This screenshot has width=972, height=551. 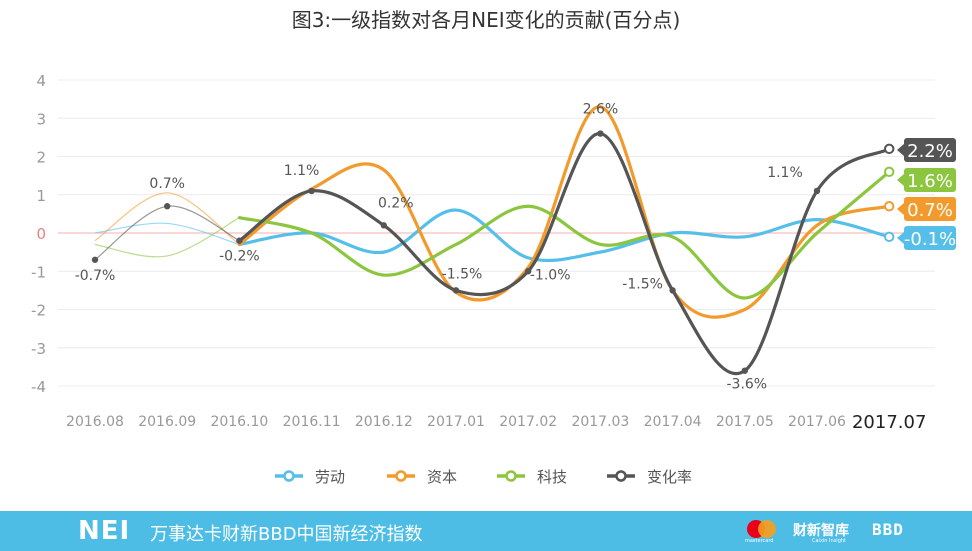 What do you see at coordinates (759, 541) in the screenshot?
I see `mastercard-wordmark: mastercard` at bounding box center [759, 541].